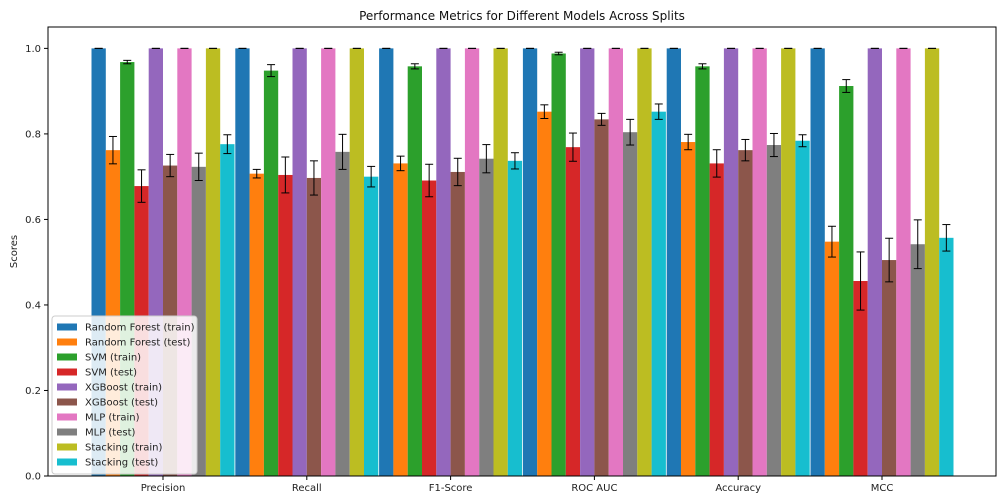  I want to click on x-tick-label: MCC, so click(882, 488).